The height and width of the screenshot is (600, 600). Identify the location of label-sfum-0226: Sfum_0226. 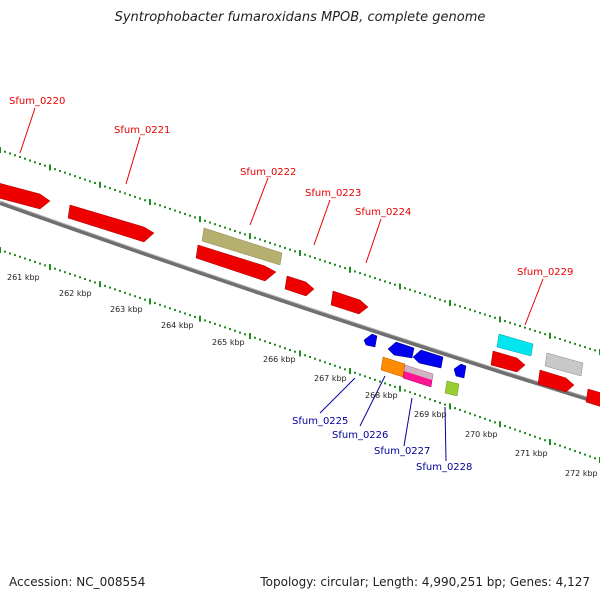
(360, 435).